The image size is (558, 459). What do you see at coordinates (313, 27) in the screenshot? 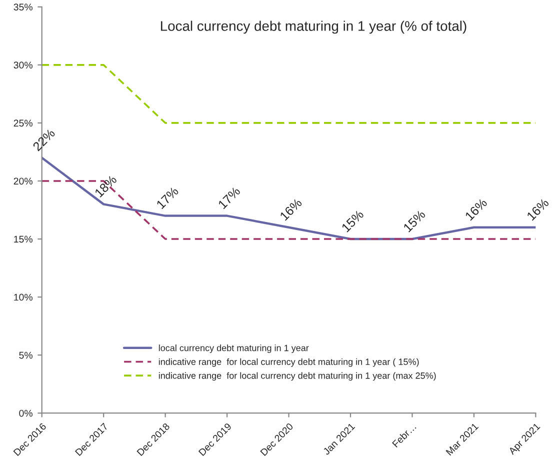
I see `text: Local currency debt maturing in 1 year (% of total)` at bounding box center [313, 27].